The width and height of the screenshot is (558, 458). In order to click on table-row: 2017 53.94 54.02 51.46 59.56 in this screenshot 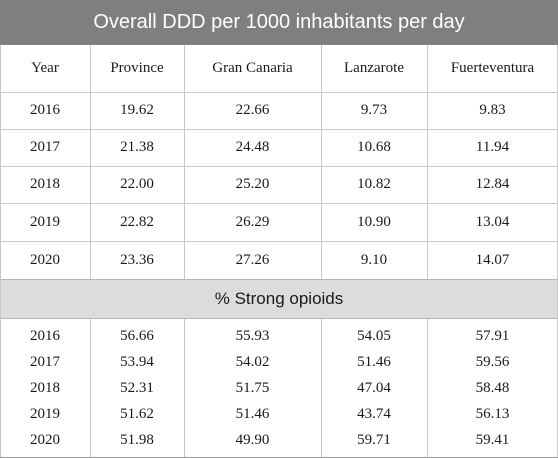, I will do `click(279, 362)`.